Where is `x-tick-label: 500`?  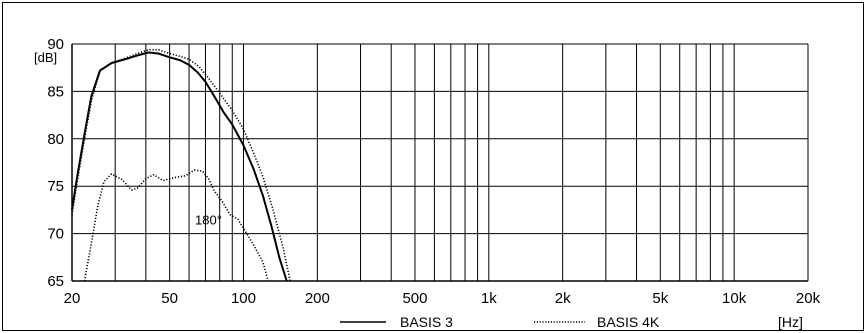 x-tick-label: 500 is located at coordinates (414, 298).